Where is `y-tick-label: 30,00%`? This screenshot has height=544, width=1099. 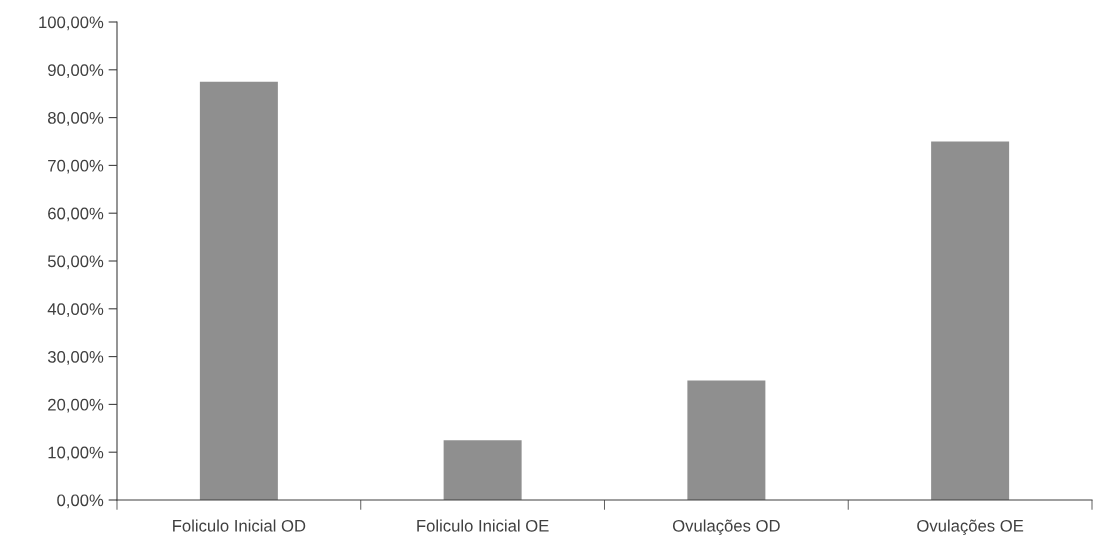 y-tick-label: 30,00% is located at coordinates (75, 358).